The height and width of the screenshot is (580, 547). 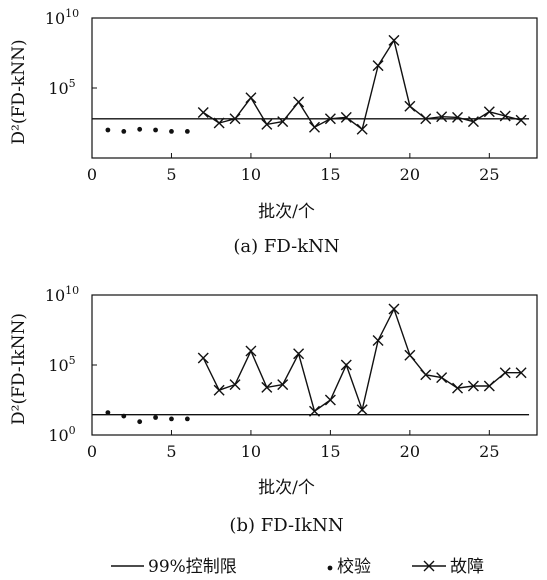 What do you see at coordinates (330, 568) in the screenshot?
I see `legend-calib-marker` at bounding box center [330, 568].